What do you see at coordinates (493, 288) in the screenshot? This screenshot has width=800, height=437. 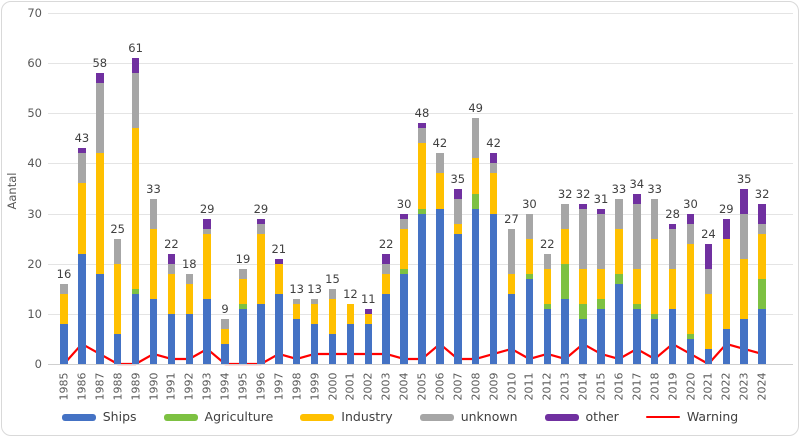 I see `bar-segment-2009-ships` at bounding box center [493, 288].